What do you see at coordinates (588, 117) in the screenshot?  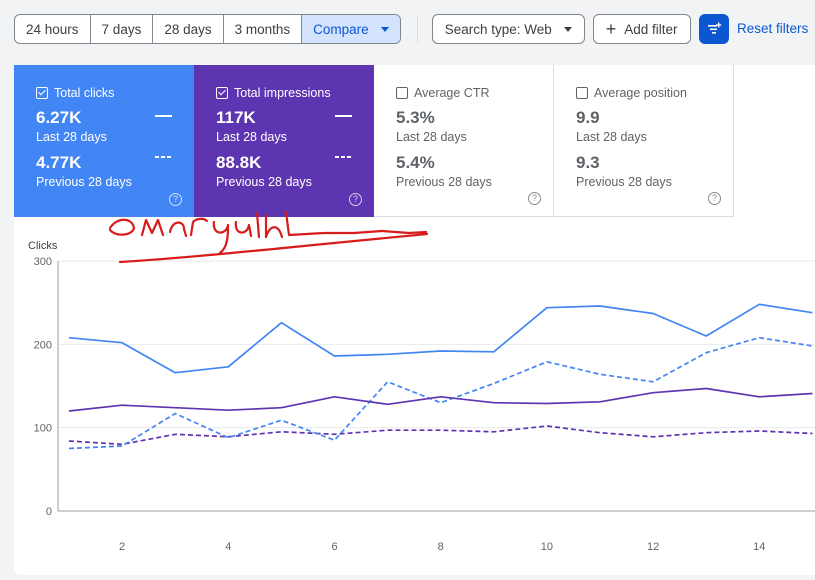 I see `metric-current-value: 9.9` at bounding box center [588, 117].